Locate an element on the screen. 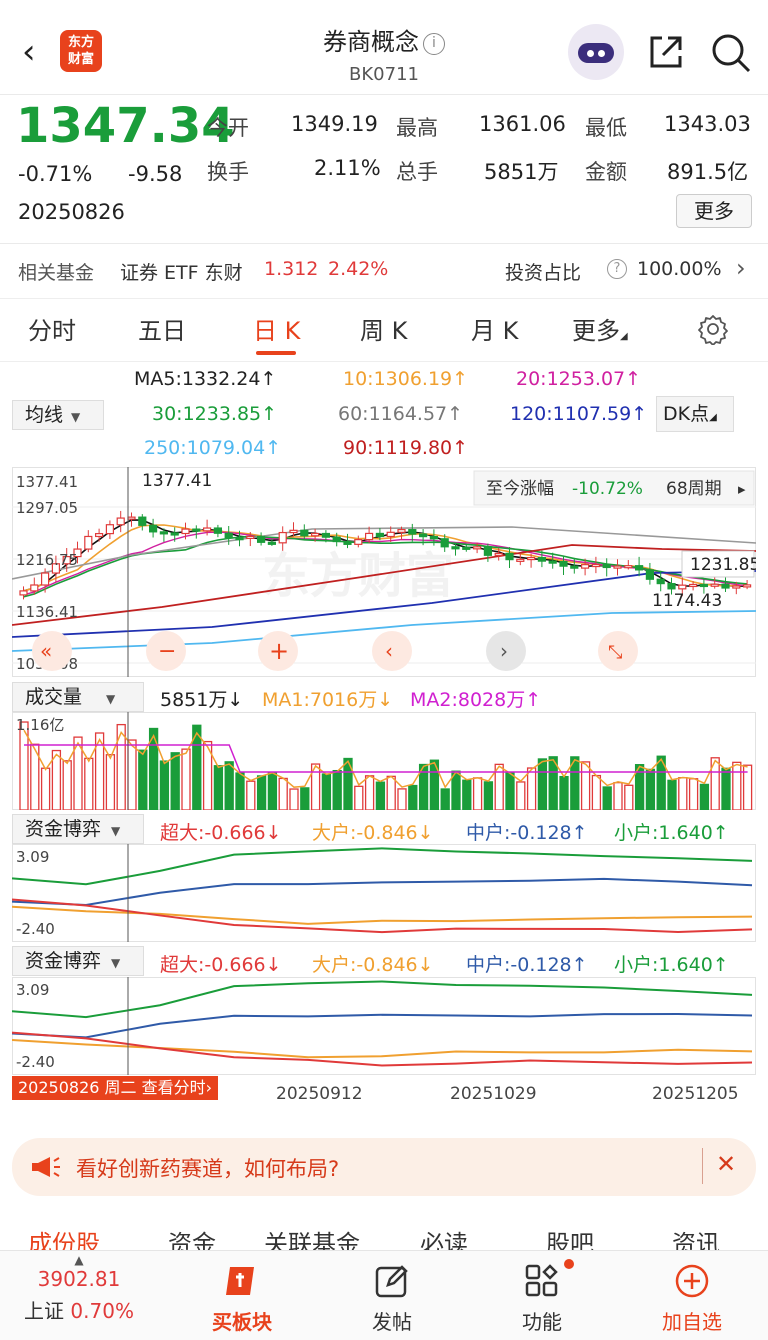  functions-button: 功能 is located at coordinates (542, 1297).